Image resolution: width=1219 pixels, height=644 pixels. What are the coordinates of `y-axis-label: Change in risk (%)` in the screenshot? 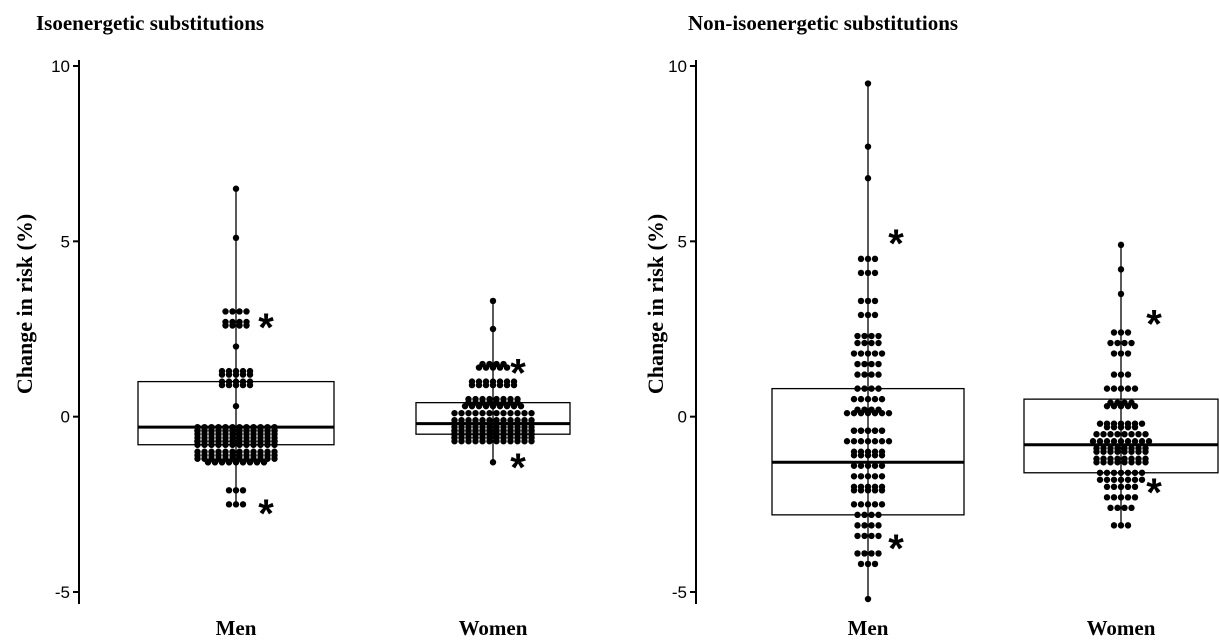 It's located at (24, 304).